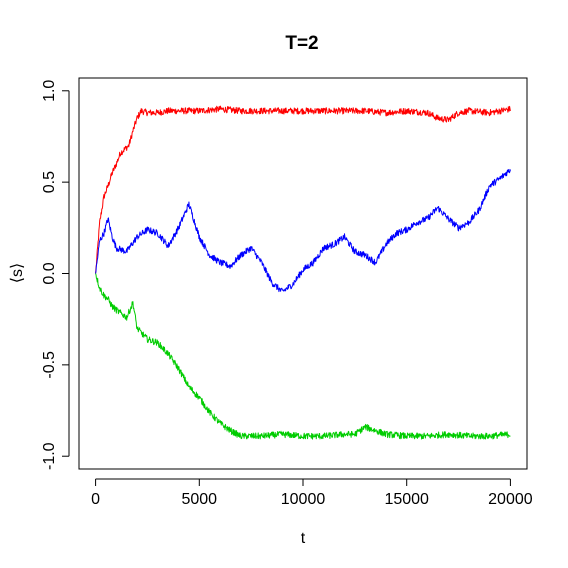 The width and height of the screenshot is (568, 568). Describe the element at coordinates (49, 91) in the screenshot. I see `y-tick-label: 1.0` at that location.